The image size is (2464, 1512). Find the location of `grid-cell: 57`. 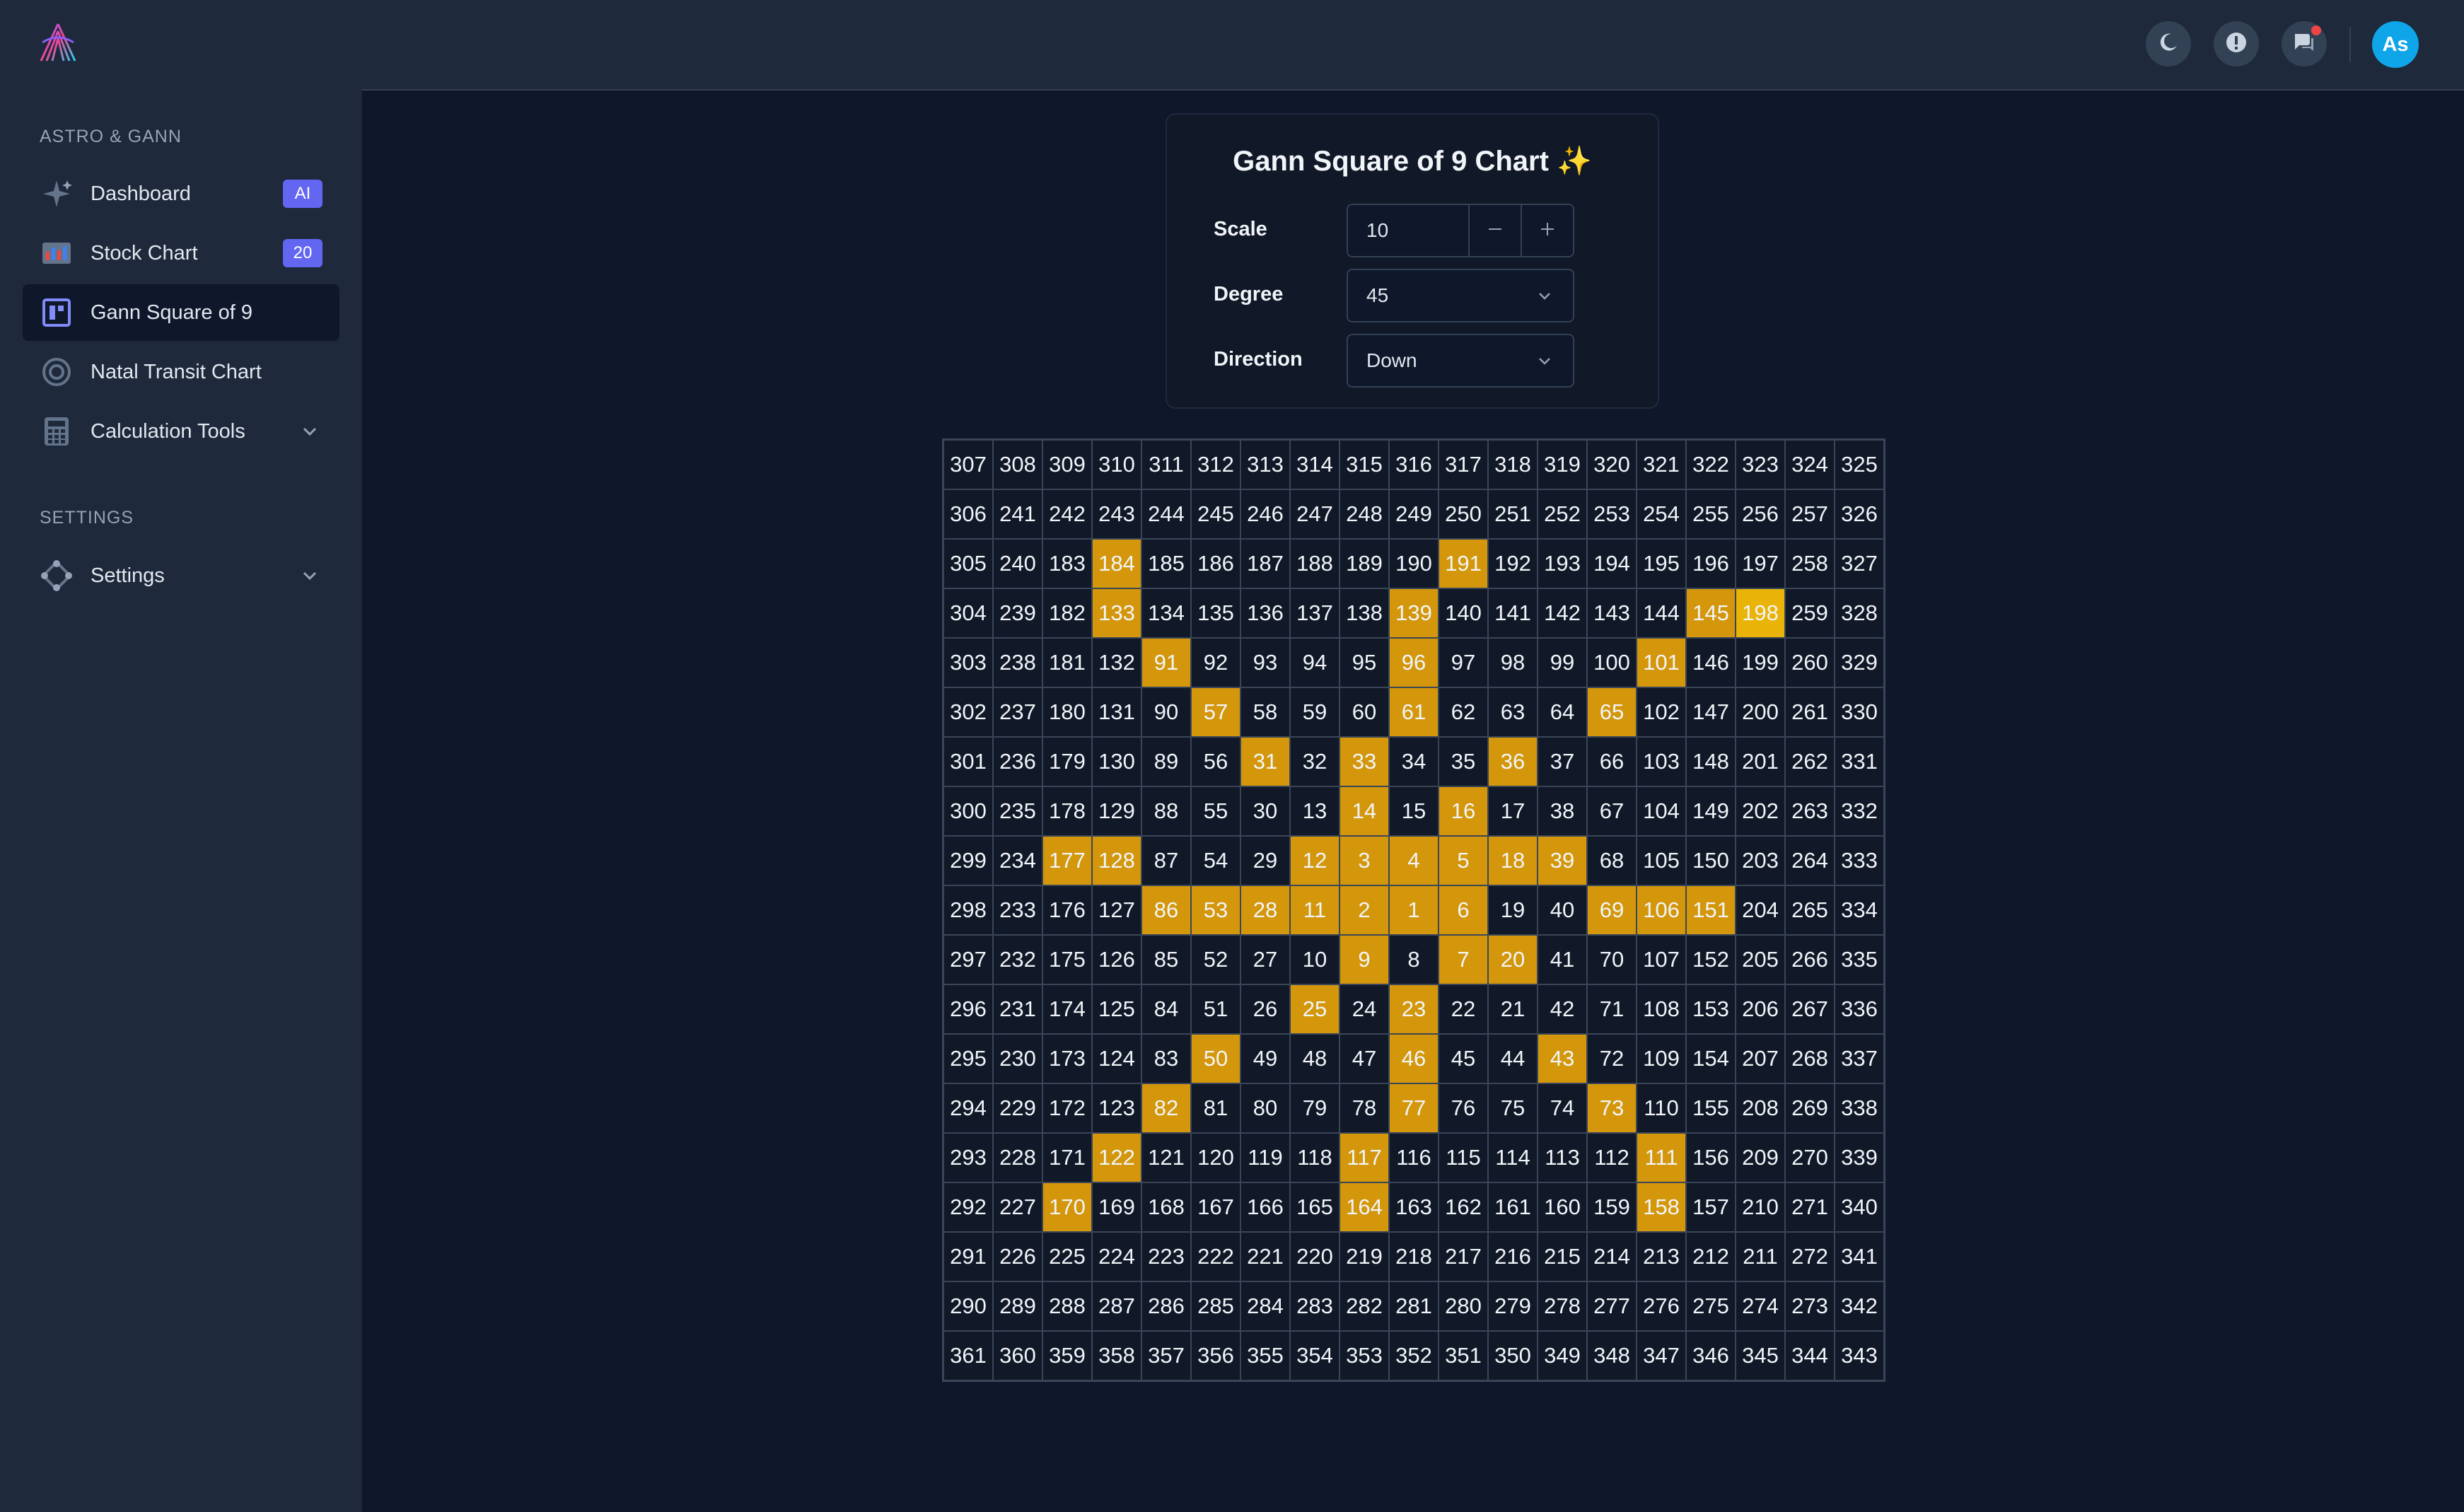

grid-cell: 57 is located at coordinates (1215, 712).